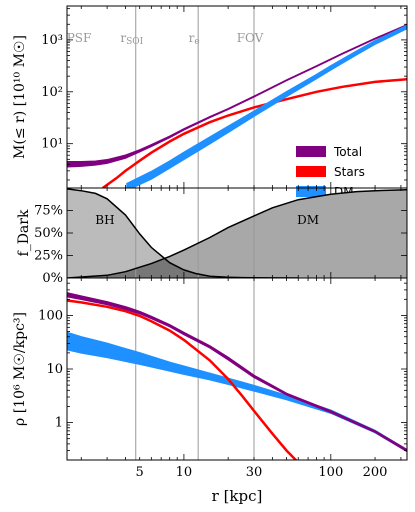 The width and height of the screenshot is (415, 512). Describe the element at coordinates (254, 472) in the screenshot. I see `x-tick-label: 30` at that location.